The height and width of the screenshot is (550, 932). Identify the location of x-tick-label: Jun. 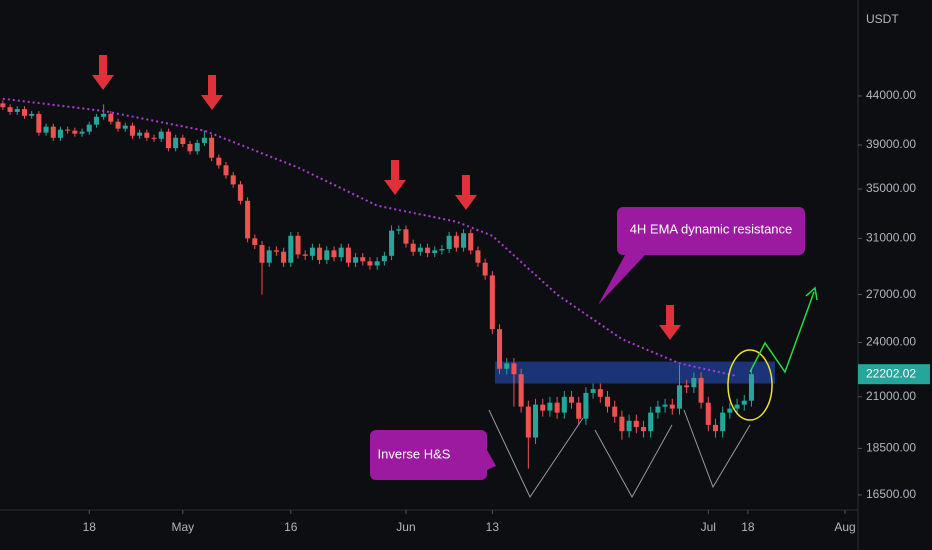
(405, 527).